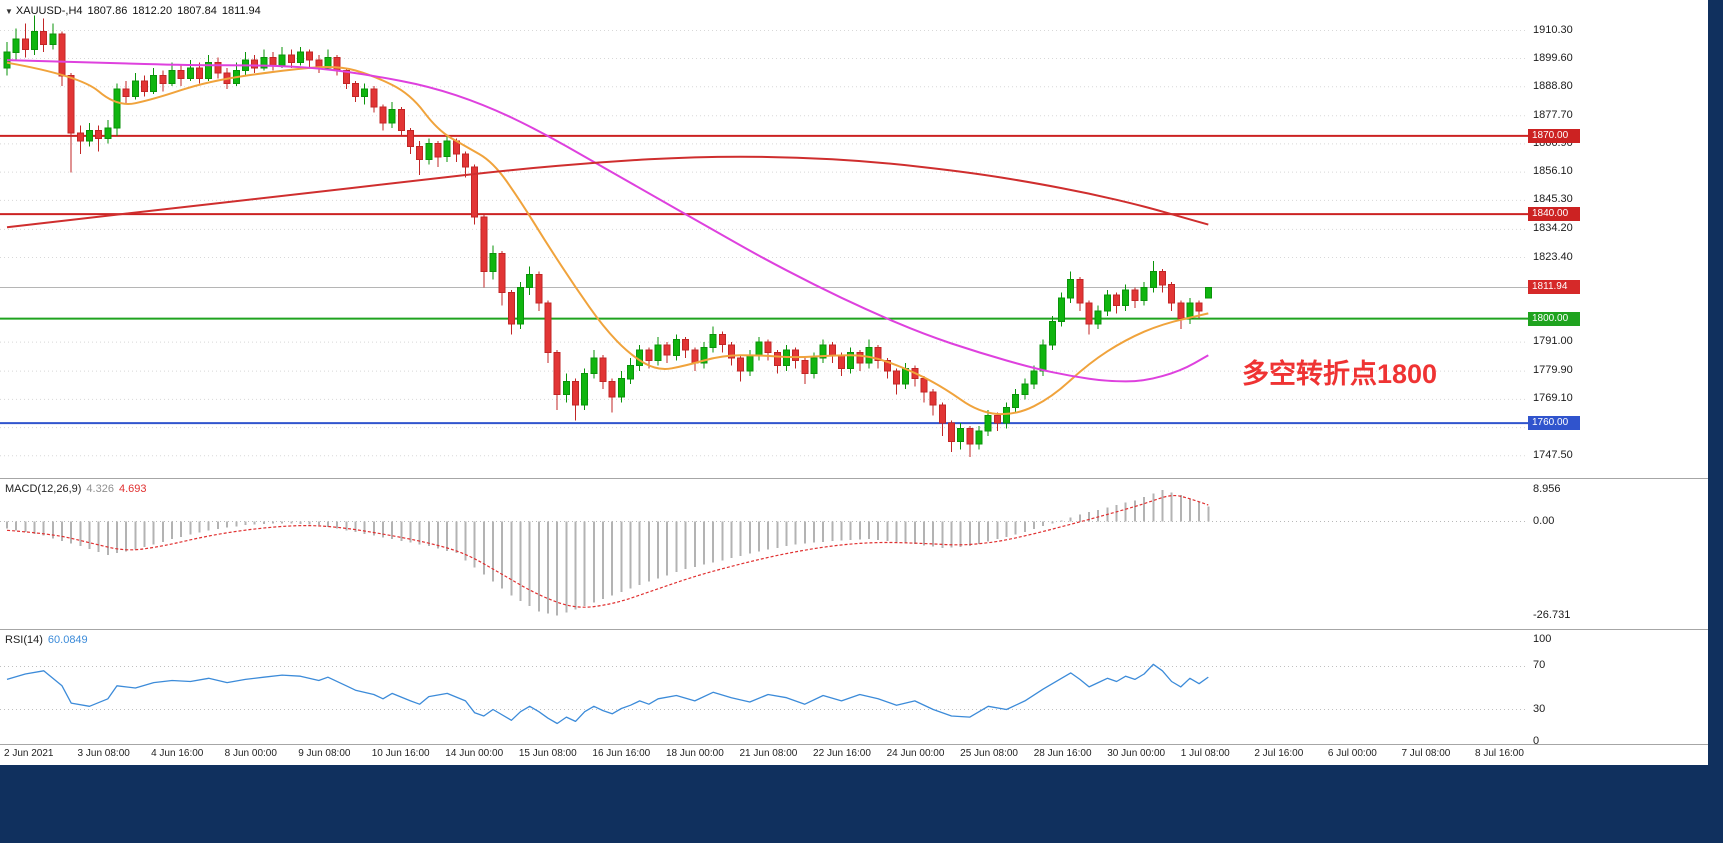 The width and height of the screenshot is (1723, 843). I want to click on macd-histogram, so click(608, 553).